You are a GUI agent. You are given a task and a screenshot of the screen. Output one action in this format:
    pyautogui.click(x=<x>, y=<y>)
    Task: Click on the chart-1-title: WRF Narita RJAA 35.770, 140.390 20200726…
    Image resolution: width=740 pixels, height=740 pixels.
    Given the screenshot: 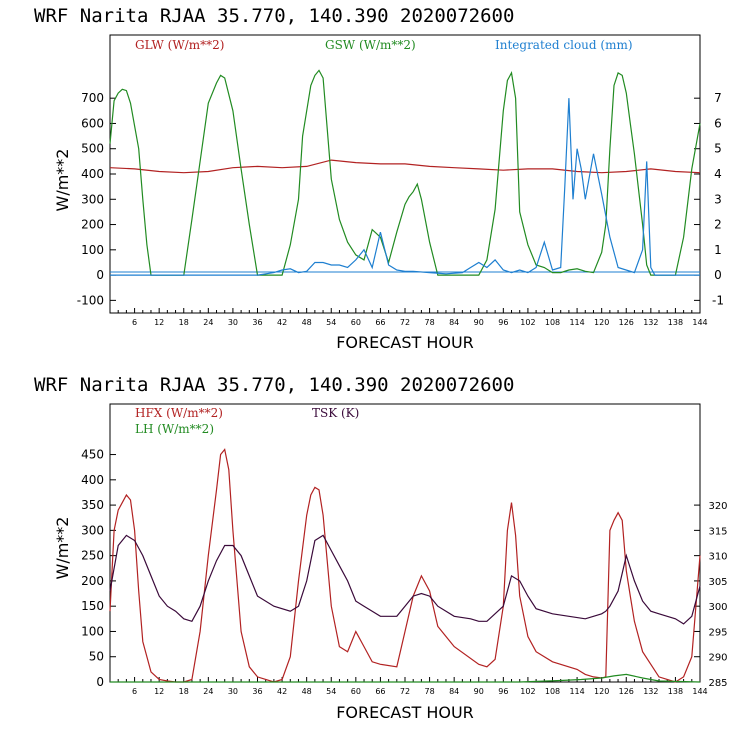 What is the action you would take?
    pyautogui.click(x=274, y=16)
    